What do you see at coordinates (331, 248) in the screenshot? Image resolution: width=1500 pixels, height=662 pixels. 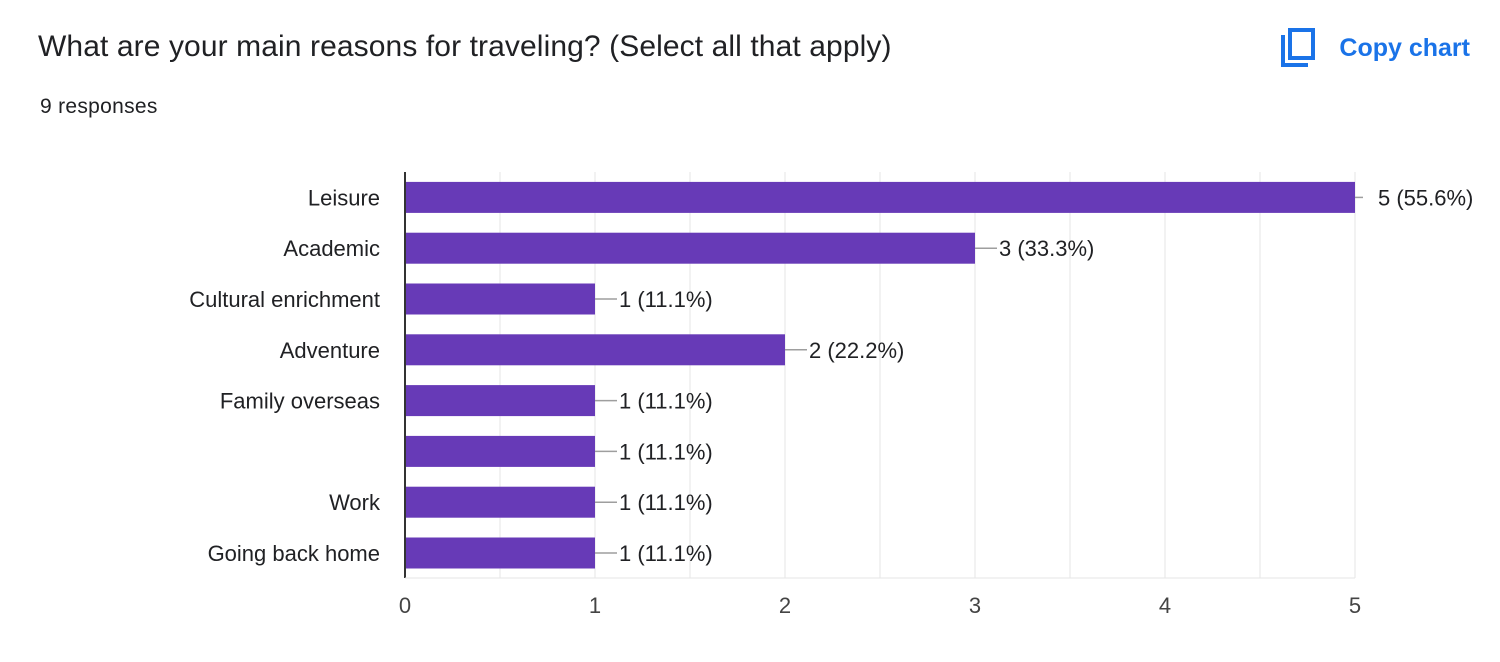 I see `category-label: Academic` at bounding box center [331, 248].